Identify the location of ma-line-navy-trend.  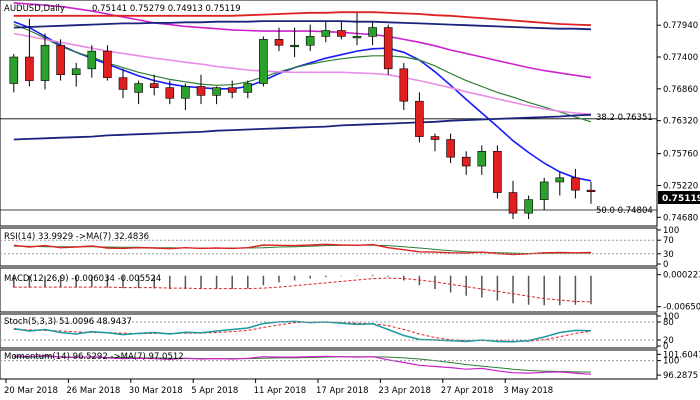
(302, 127).